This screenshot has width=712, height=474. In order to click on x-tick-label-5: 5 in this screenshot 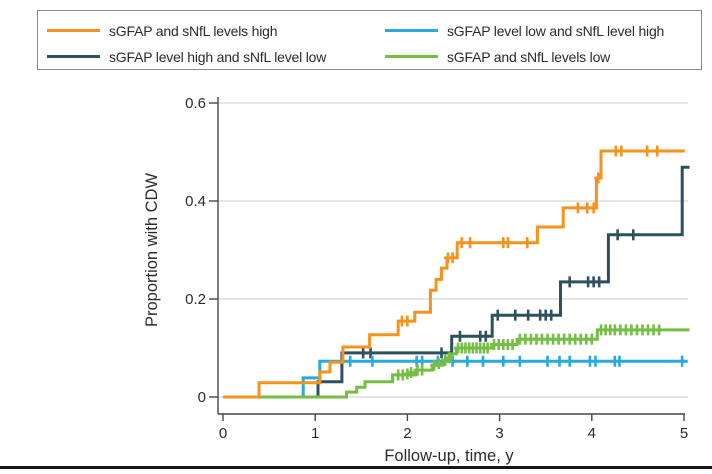, I will do `click(684, 433)`.